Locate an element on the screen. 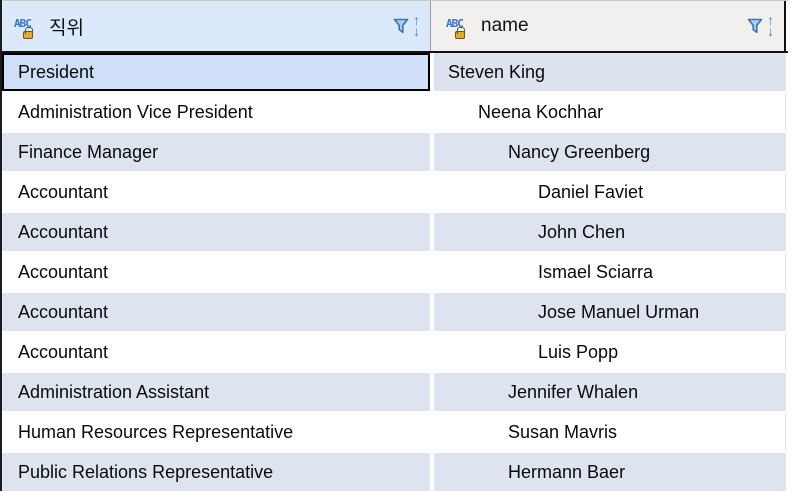 The image size is (794, 492). column-header-label: 직위 is located at coordinates (66, 28).